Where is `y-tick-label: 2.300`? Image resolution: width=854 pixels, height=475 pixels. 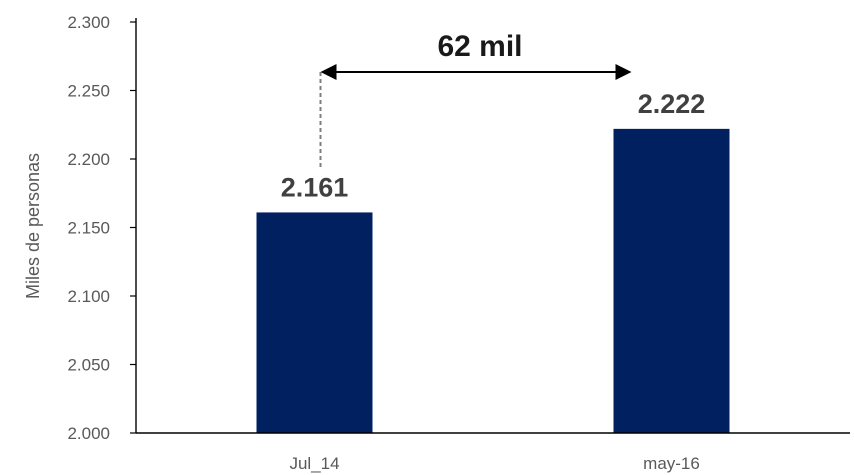 y-tick-label: 2.300 is located at coordinates (88, 22).